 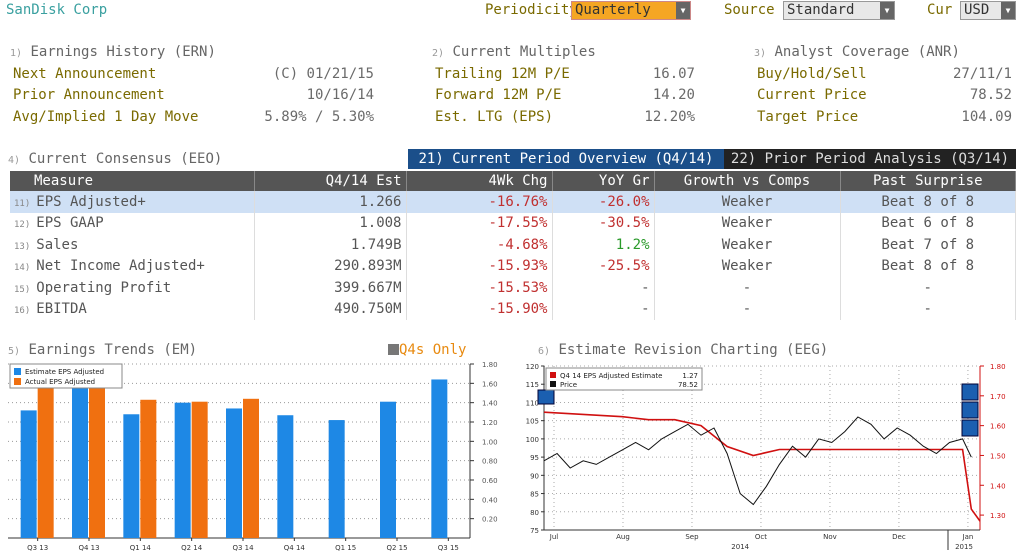 I want to click on row-number: 12), so click(x=22, y=225).